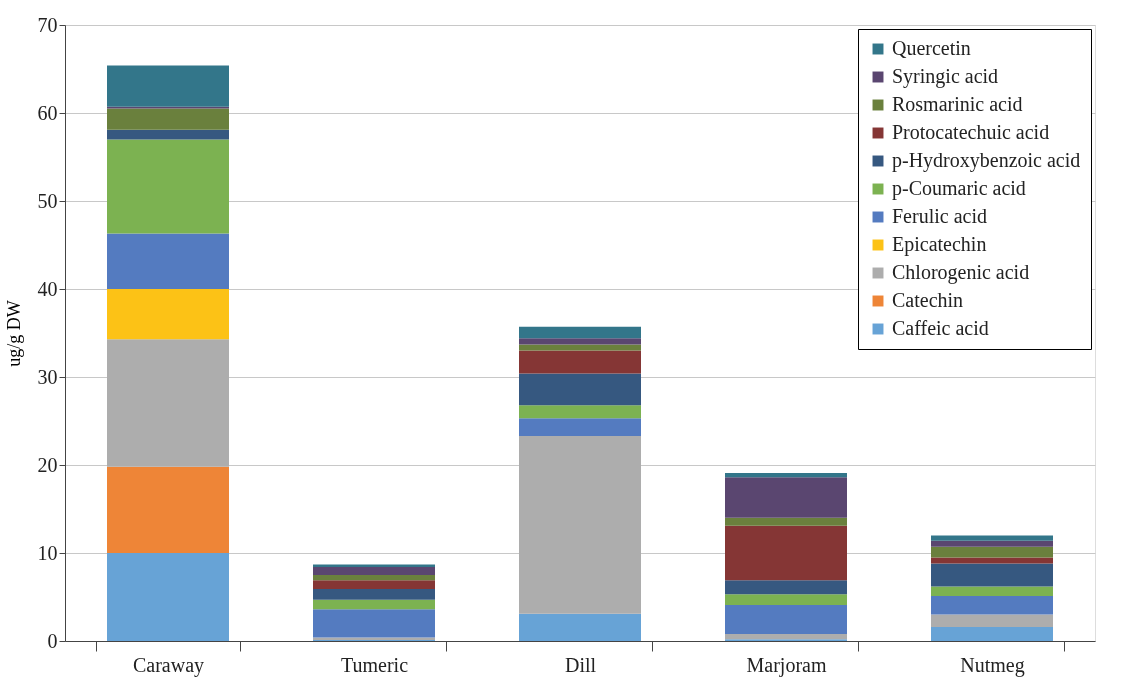 Image resolution: width=1145 pixels, height=686 pixels. What do you see at coordinates (374, 664) in the screenshot?
I see `x-tick-label: Tumeric` at bounding box center [374, 664].